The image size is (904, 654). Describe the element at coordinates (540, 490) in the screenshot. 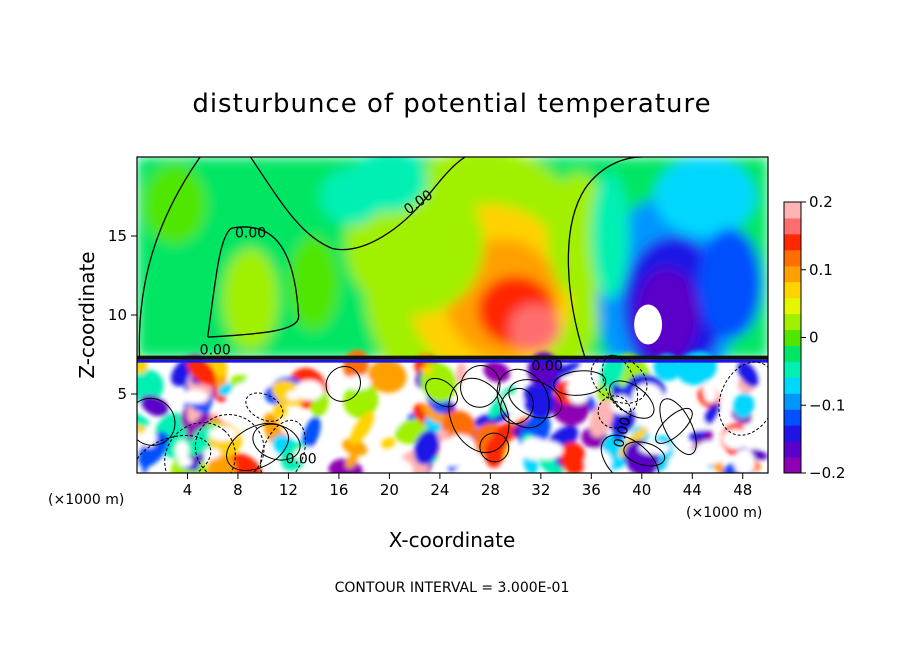

I see `x-tick-label: 32` at that location.